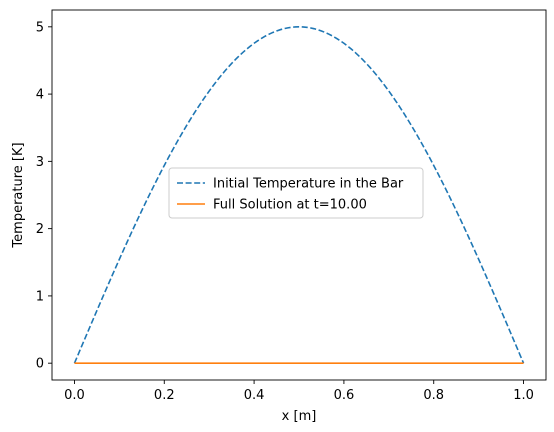 Image resolution: width=554 pixels, height=432 pixels. What do you see at coordinates (523, 395) in the screenshot?
I see `x-tick-label: 1.0` at bounding box center [523, 395].